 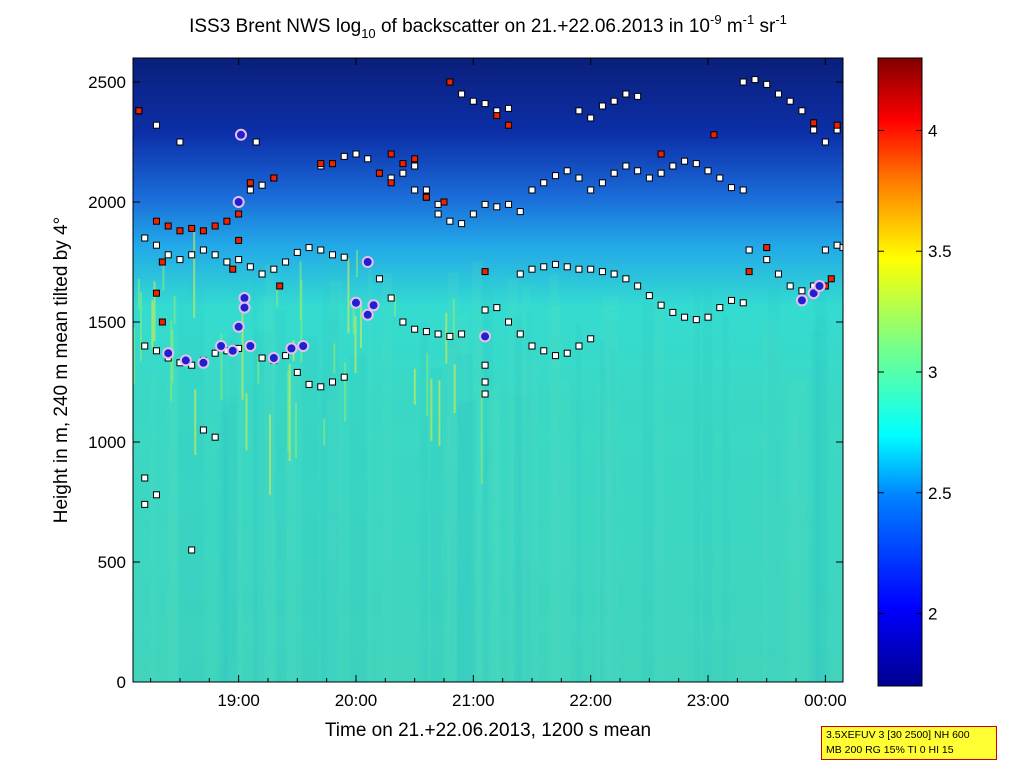 I want to click on colorbar-tick-label: 2, so click(x=932, y=614).